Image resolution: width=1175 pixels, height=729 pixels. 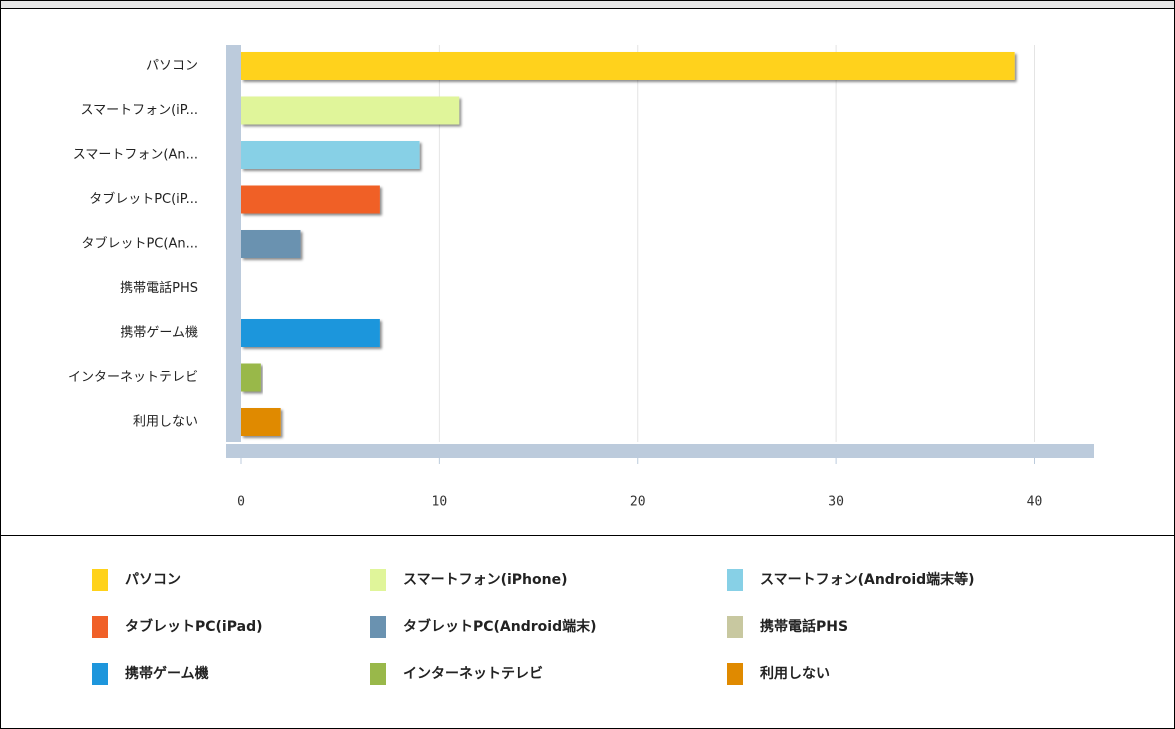 I want to click on y-tick-label: 携帯ゲーム機, so click(x=159, y=333).